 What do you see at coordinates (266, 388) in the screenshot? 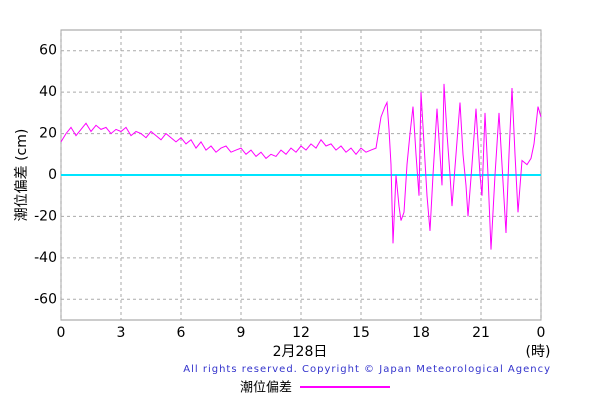
I see `legend-label: 潮位偏差` at bounding box center [266, 388].